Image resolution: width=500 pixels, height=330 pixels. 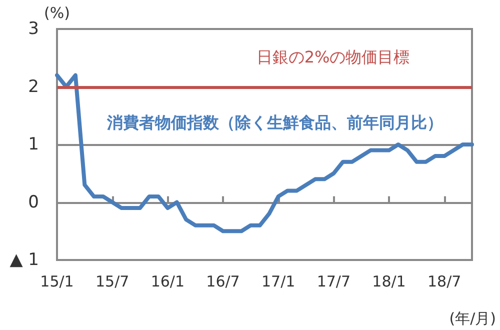 What do you see at coordinates (167, 281) in the screenshot?
I see `x-tick-label: 16/1` at bounding box center [167, 281].